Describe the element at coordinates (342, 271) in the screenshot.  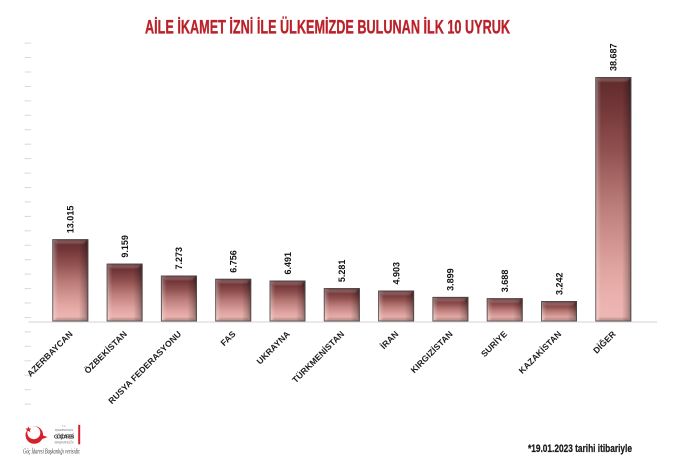
I see `svg-text: 5.281` at that location.